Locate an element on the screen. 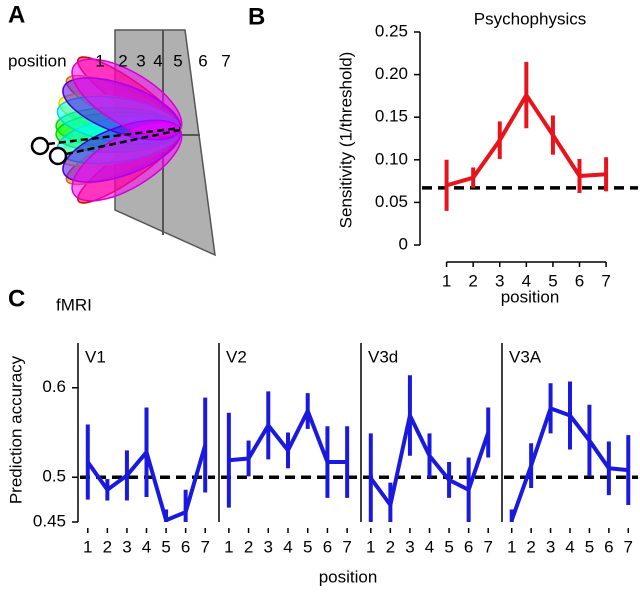 The height and width of the screenshot is (593, 640). y-tick-label: 0.45 is located at coordinates (49, 520).